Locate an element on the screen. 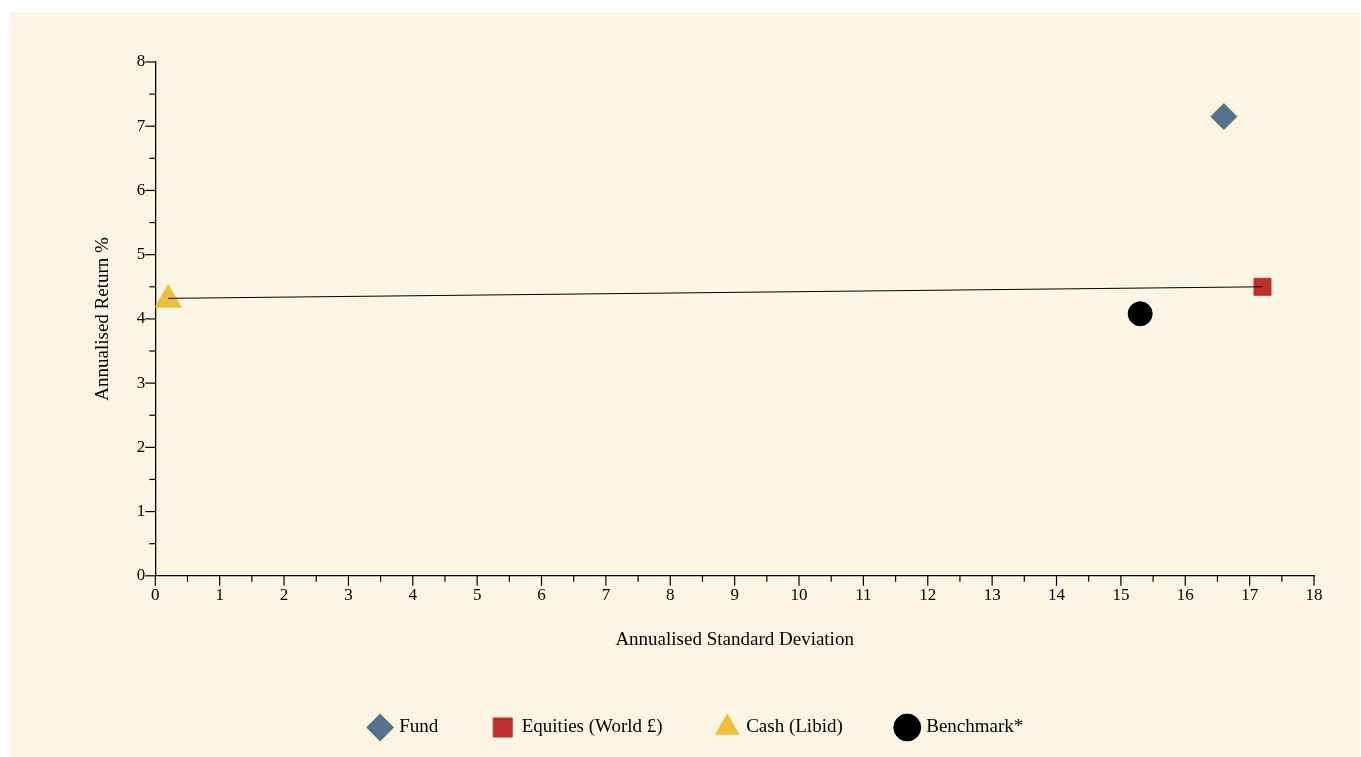  legend-label: Equities (World £) is located at coordinates (592, 726).